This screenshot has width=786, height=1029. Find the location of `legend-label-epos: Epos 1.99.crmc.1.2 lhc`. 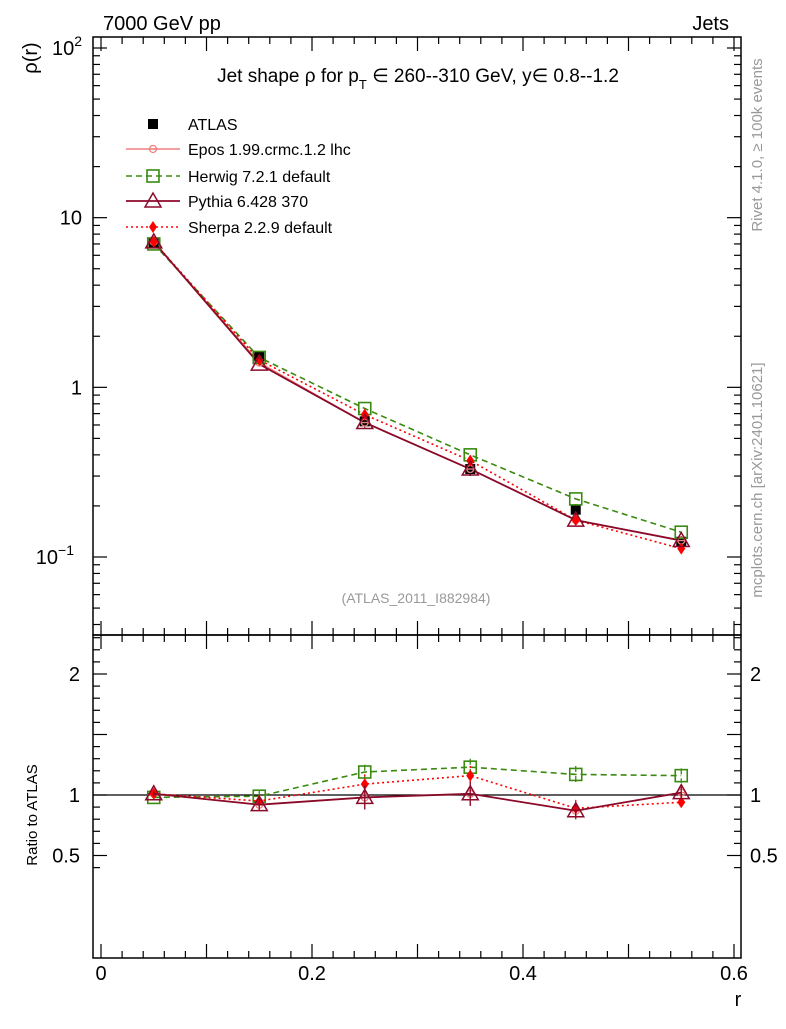

legend-label-epos: Epos 1.99.crmc.1.2 lhc is located at coordinates (269, 150).